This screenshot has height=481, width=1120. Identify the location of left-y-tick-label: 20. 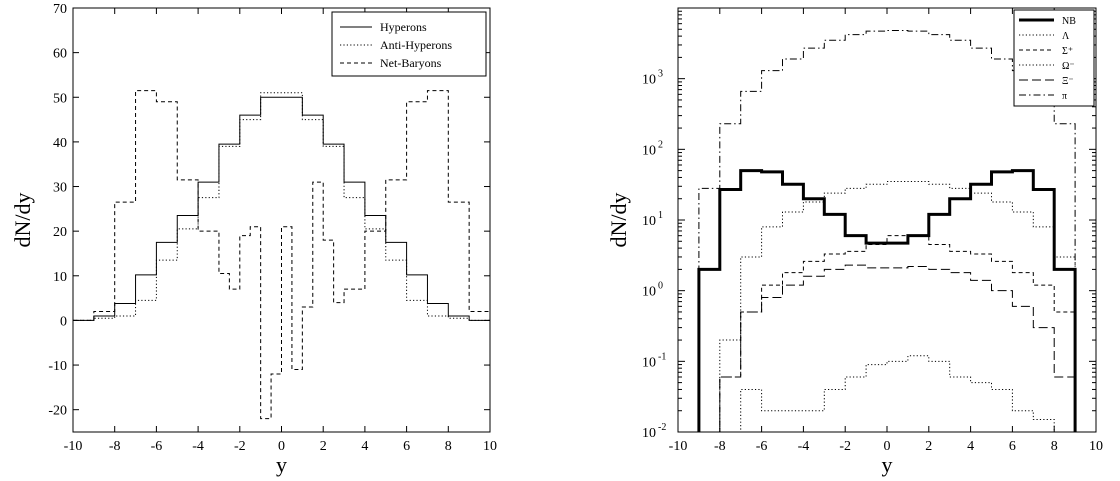
(60, 232).